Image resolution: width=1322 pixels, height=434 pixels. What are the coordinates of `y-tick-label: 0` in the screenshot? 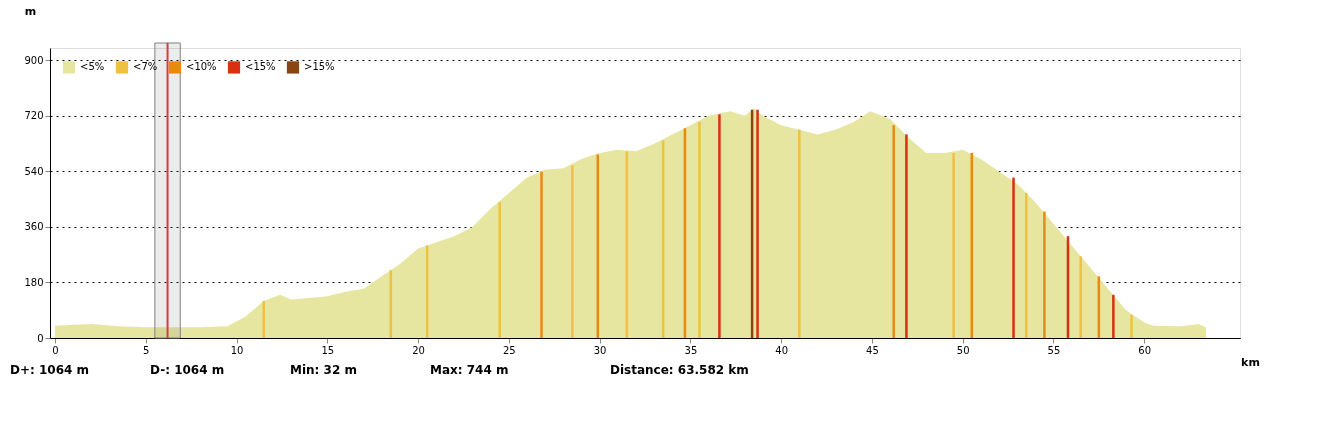 It's located at (40, 338).